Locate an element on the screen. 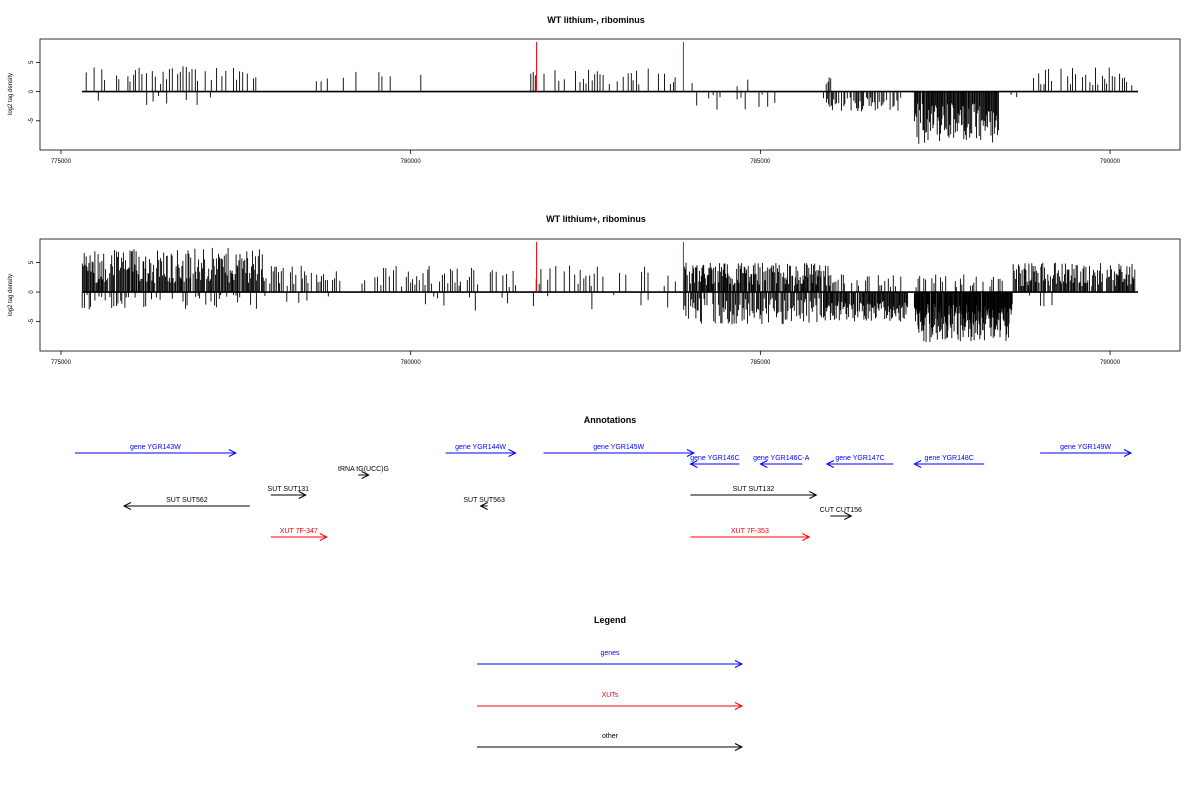 The image size is (1200, 800). annotation-feature: XUT 7F-347 is located at coordinates (299, 534).